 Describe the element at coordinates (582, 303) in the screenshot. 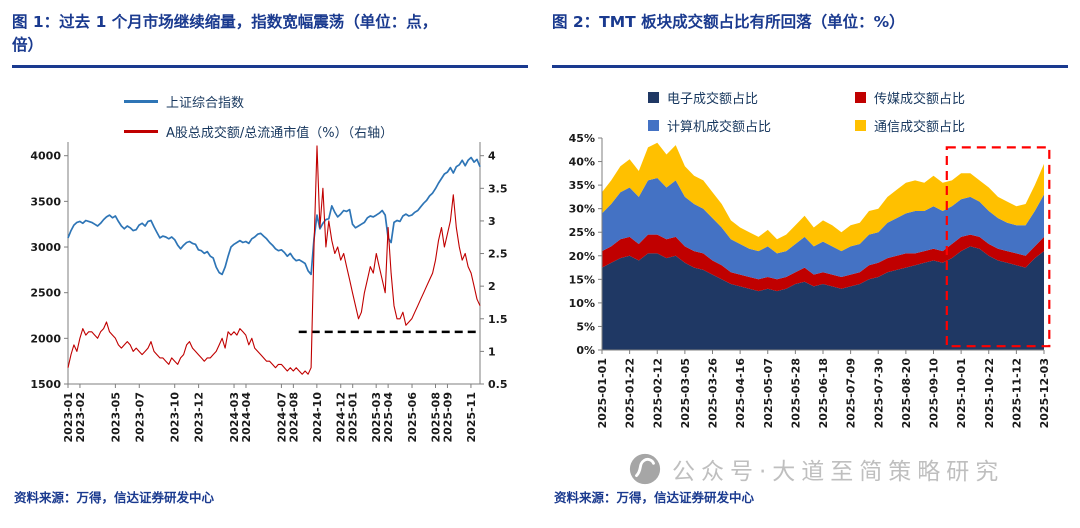

I see `svg-text: 10%` at that location.